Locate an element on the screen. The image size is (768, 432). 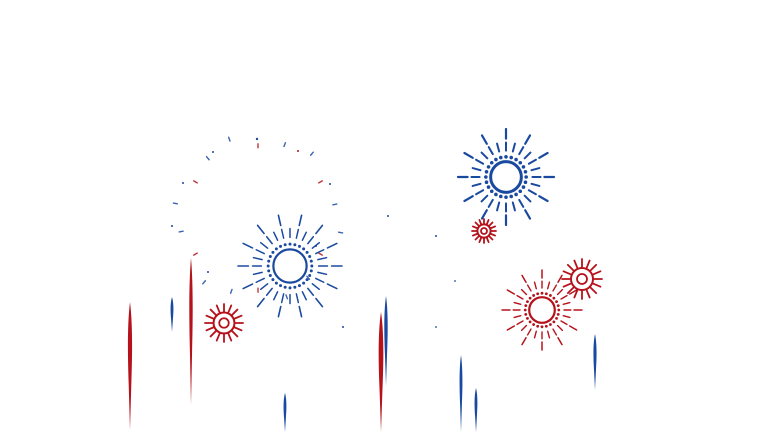
firework-burst-icon is located at coordinates (542, 310).